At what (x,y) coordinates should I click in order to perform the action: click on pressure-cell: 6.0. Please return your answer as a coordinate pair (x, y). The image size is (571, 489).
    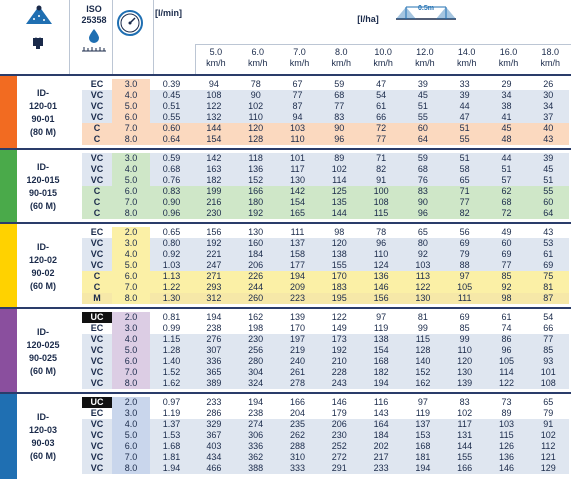
    Looking at the image, I should click on (131, 191).